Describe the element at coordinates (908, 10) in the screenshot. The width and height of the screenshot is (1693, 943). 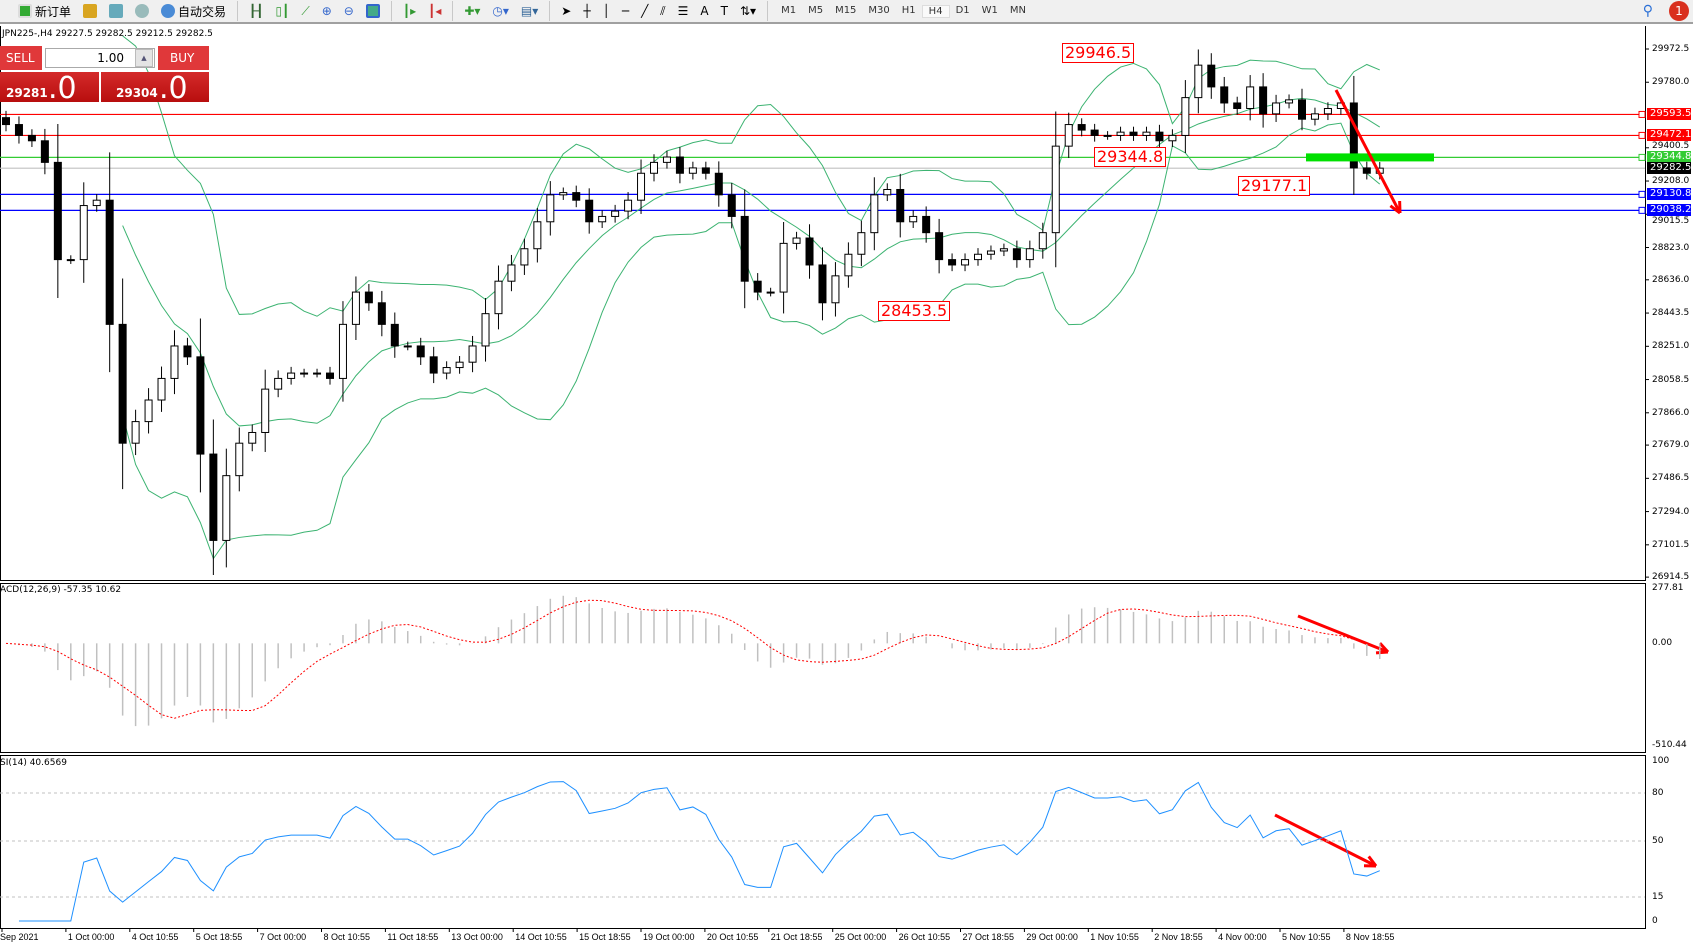
I see `timeframe-h1: H1` at that location.